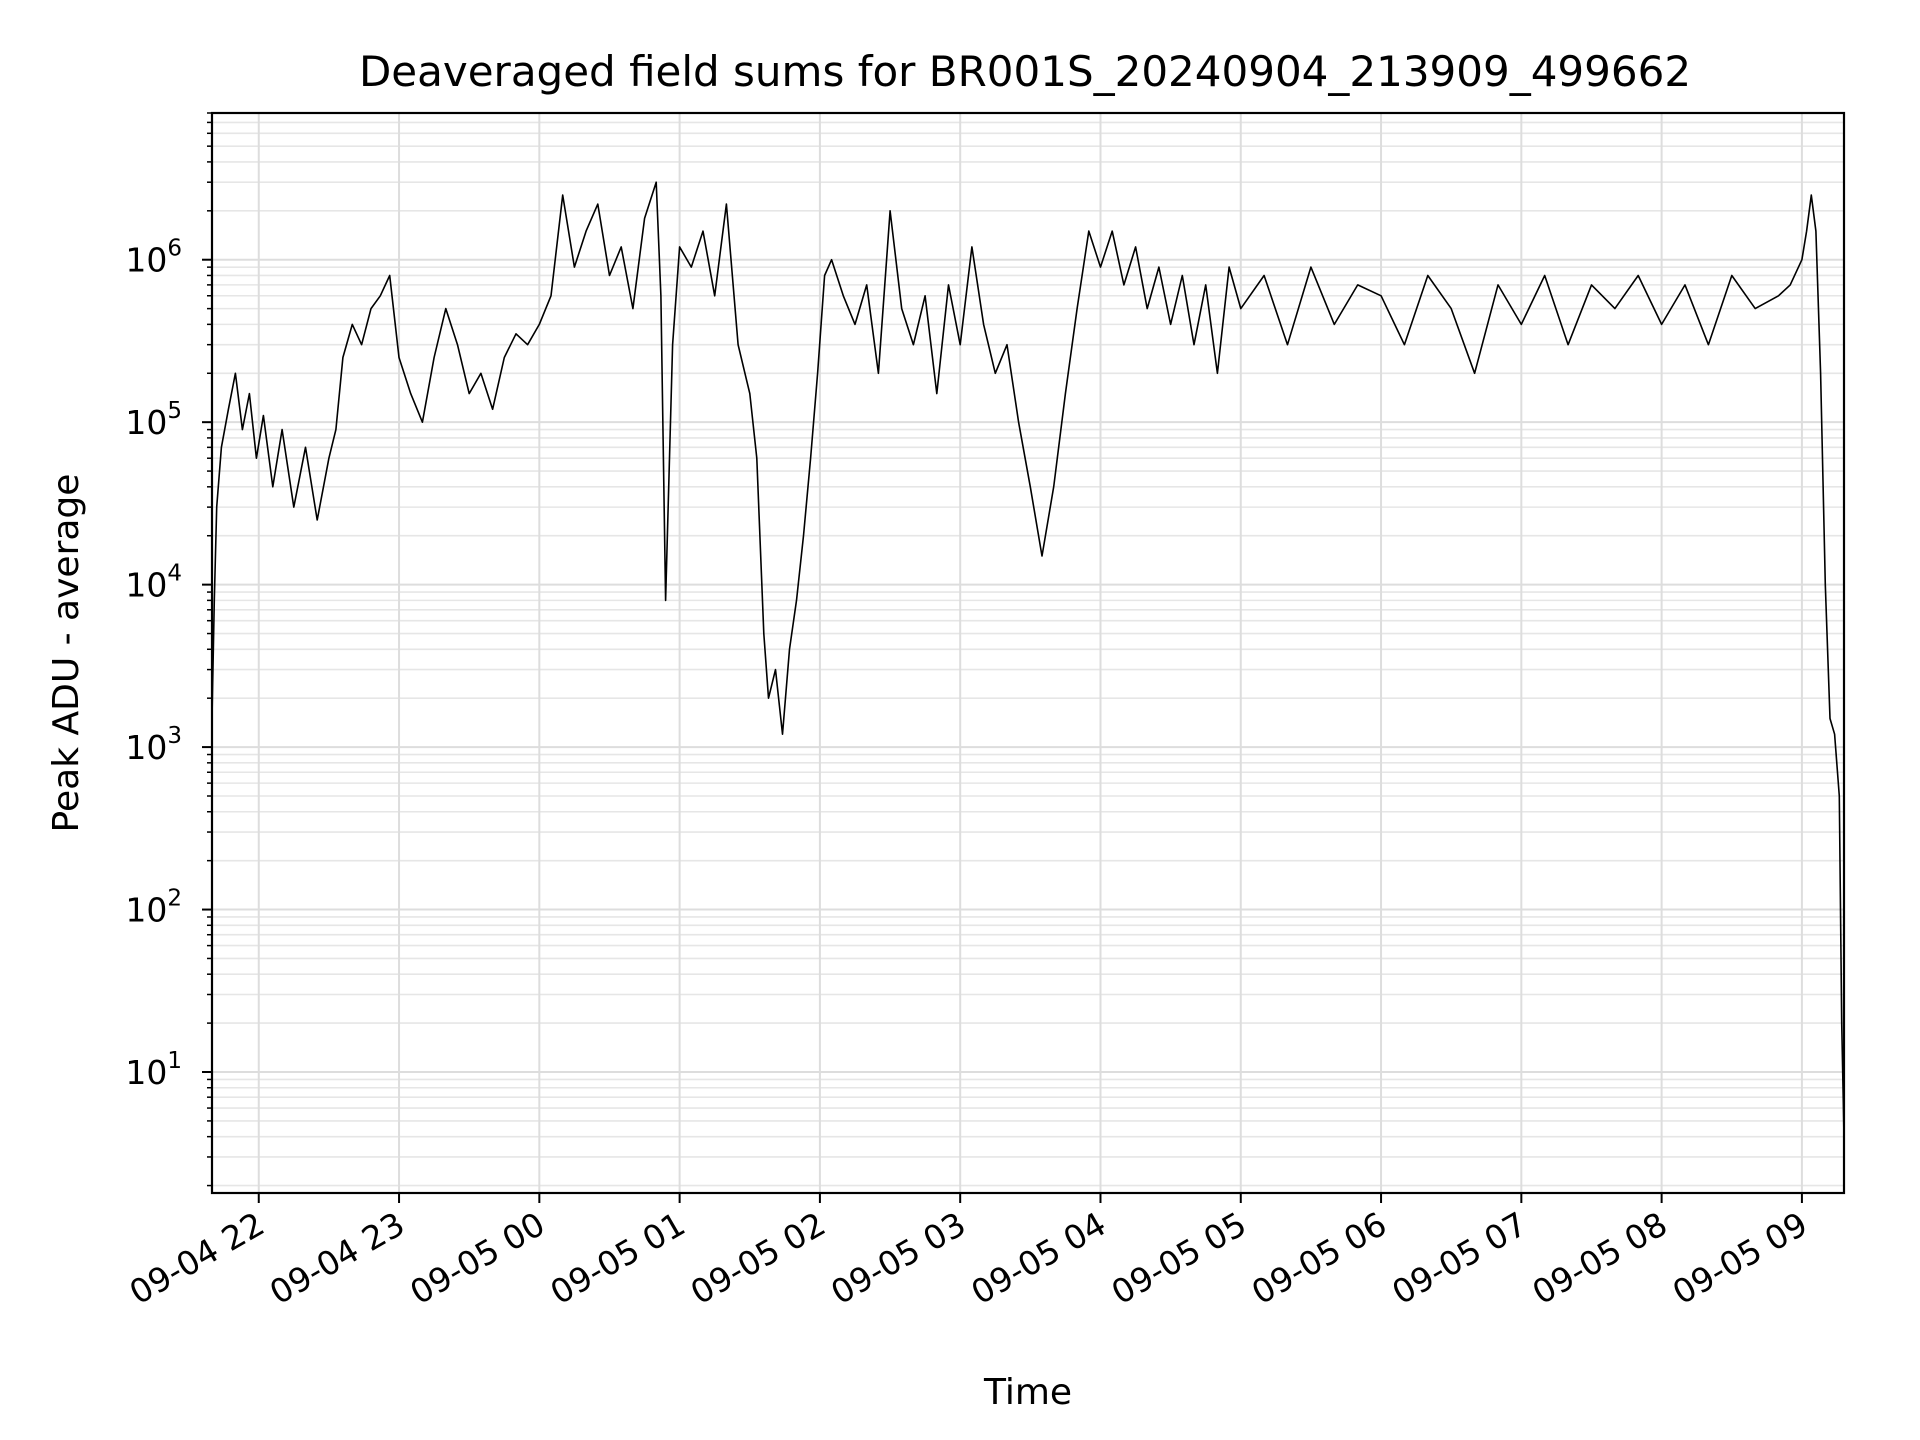  What do you see at coordinates (153, 420) in the screenshot?
I see `y-tick-label: 10⁵` at bounding box center [153, 420].